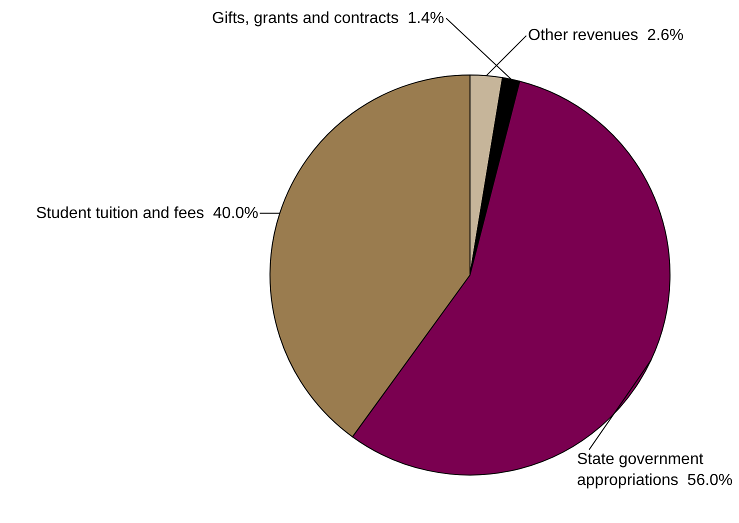 Image resolution: width=739 pixels, height=523 pixels. Describe the element at coordinates (147, 213) in the screenshot. I see `slice-label: Student tuition and fees 40.0%` at that location.